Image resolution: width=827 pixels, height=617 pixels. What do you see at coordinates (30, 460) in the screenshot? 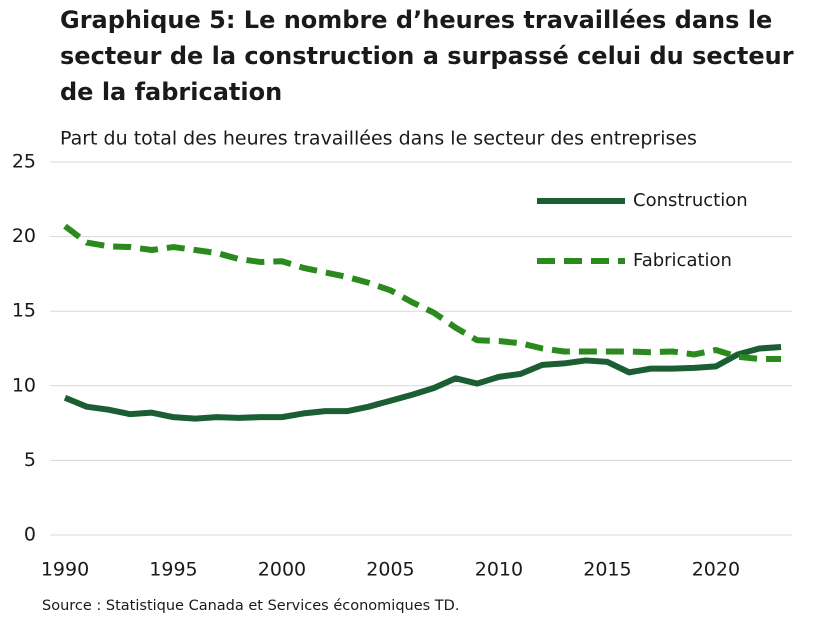
I see `y-tick-label: 5` at bounding box center [30, 460].